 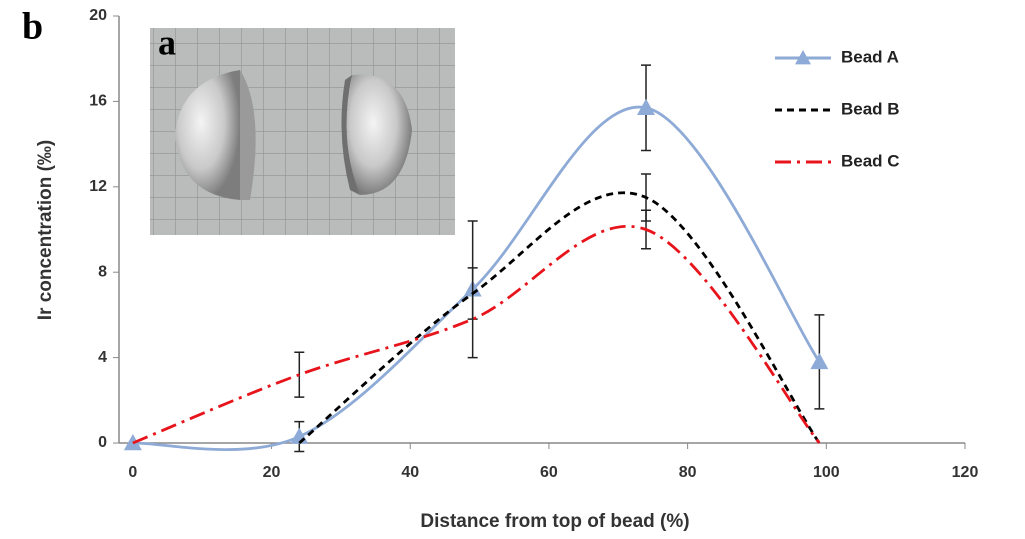 What do you see at coordinates (32, 27) in the screenshot?
I see `panel-label: b` at bounding box center [32, 27].